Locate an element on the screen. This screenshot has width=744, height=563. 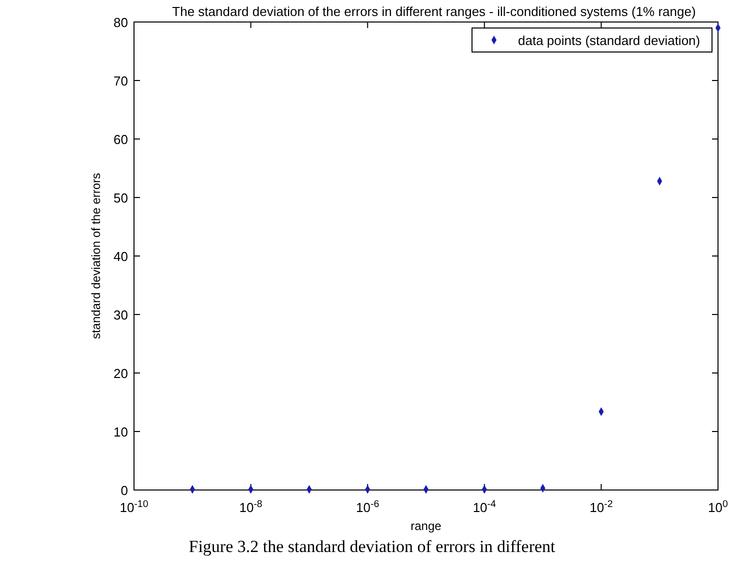
chart-title: The standard deviation of the errors in different ranges - ill-conditioned systems (1% range) is located at coordinates (434, 11).